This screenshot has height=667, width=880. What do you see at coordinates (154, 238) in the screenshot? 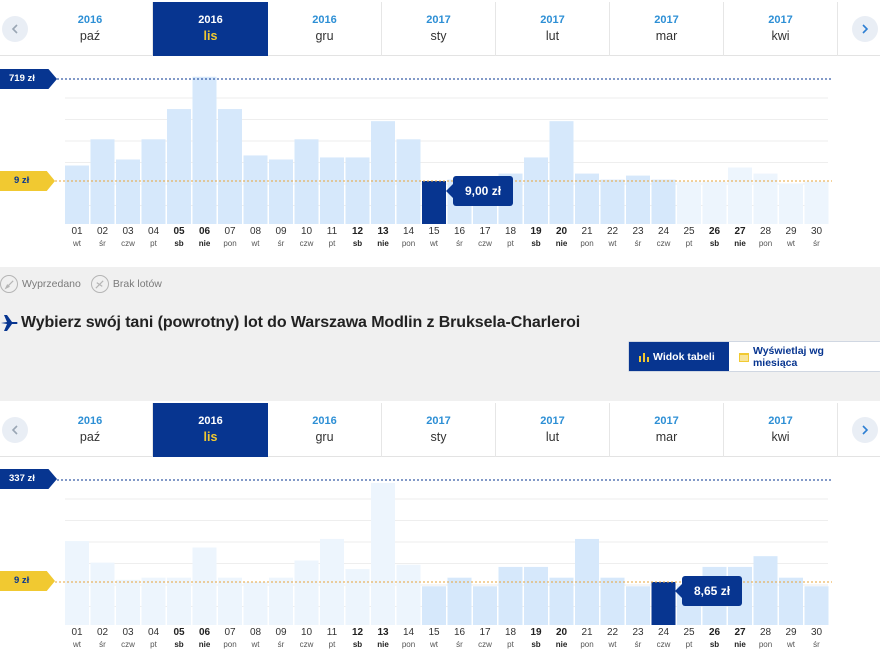
I see `day-label: 04 pt` at bounding box center [154, 238].